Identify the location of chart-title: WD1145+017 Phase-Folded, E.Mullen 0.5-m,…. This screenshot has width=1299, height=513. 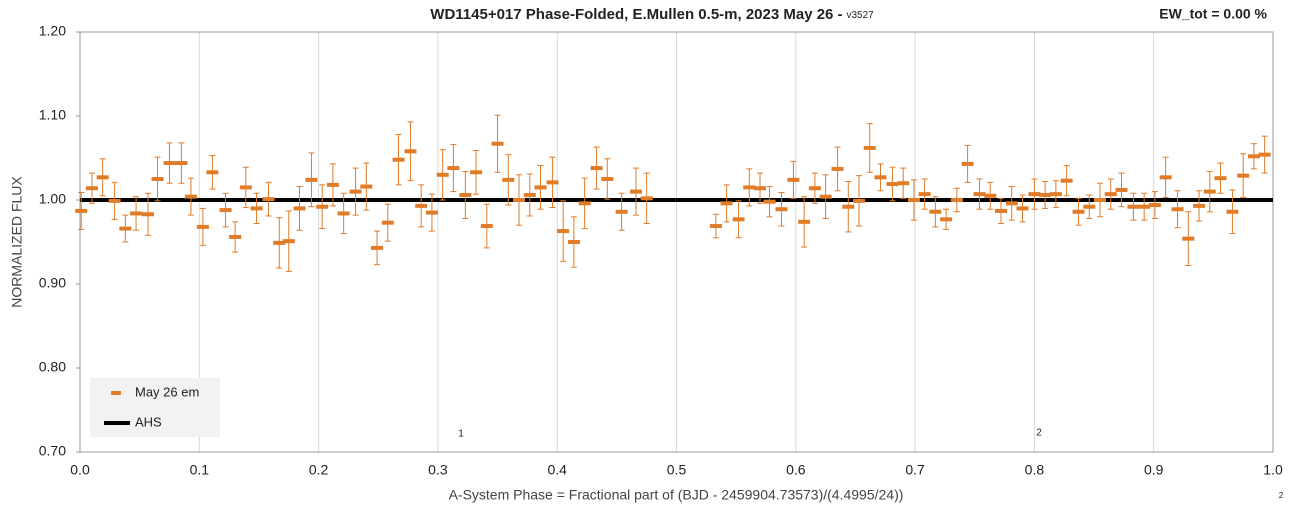
(652, 14).